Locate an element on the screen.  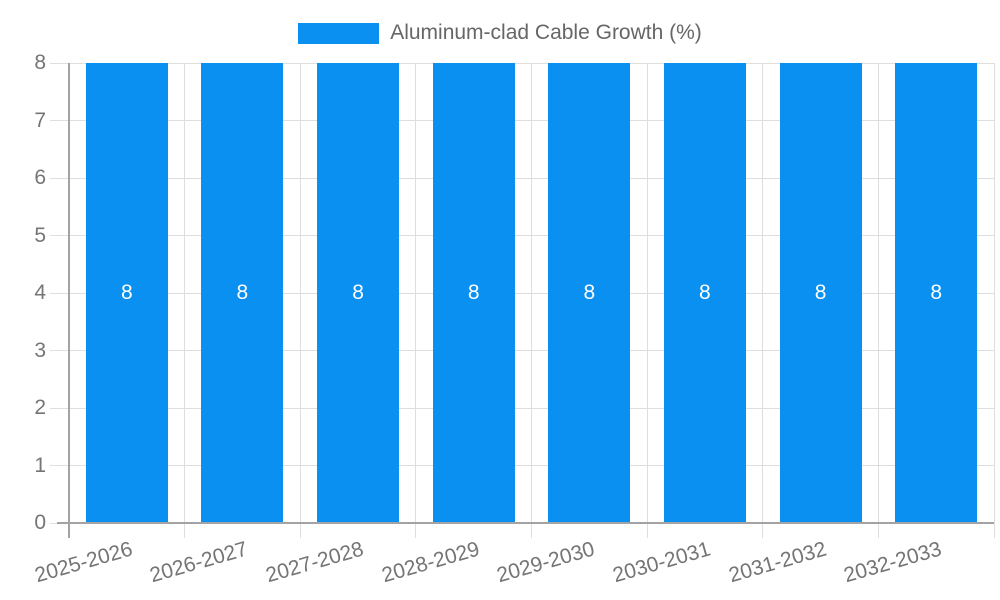
y-axis-tick-label: 1 is located at coordinates (40, 465).